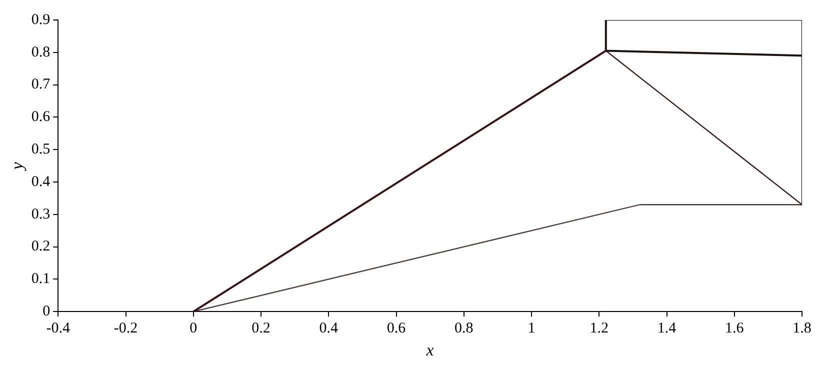 Image resolution: width=824 pixels, height=369 pixels. Describe the element at coordinates (41, 117) in the screenshot. I see `y-tick-label: 0.6` at that location.